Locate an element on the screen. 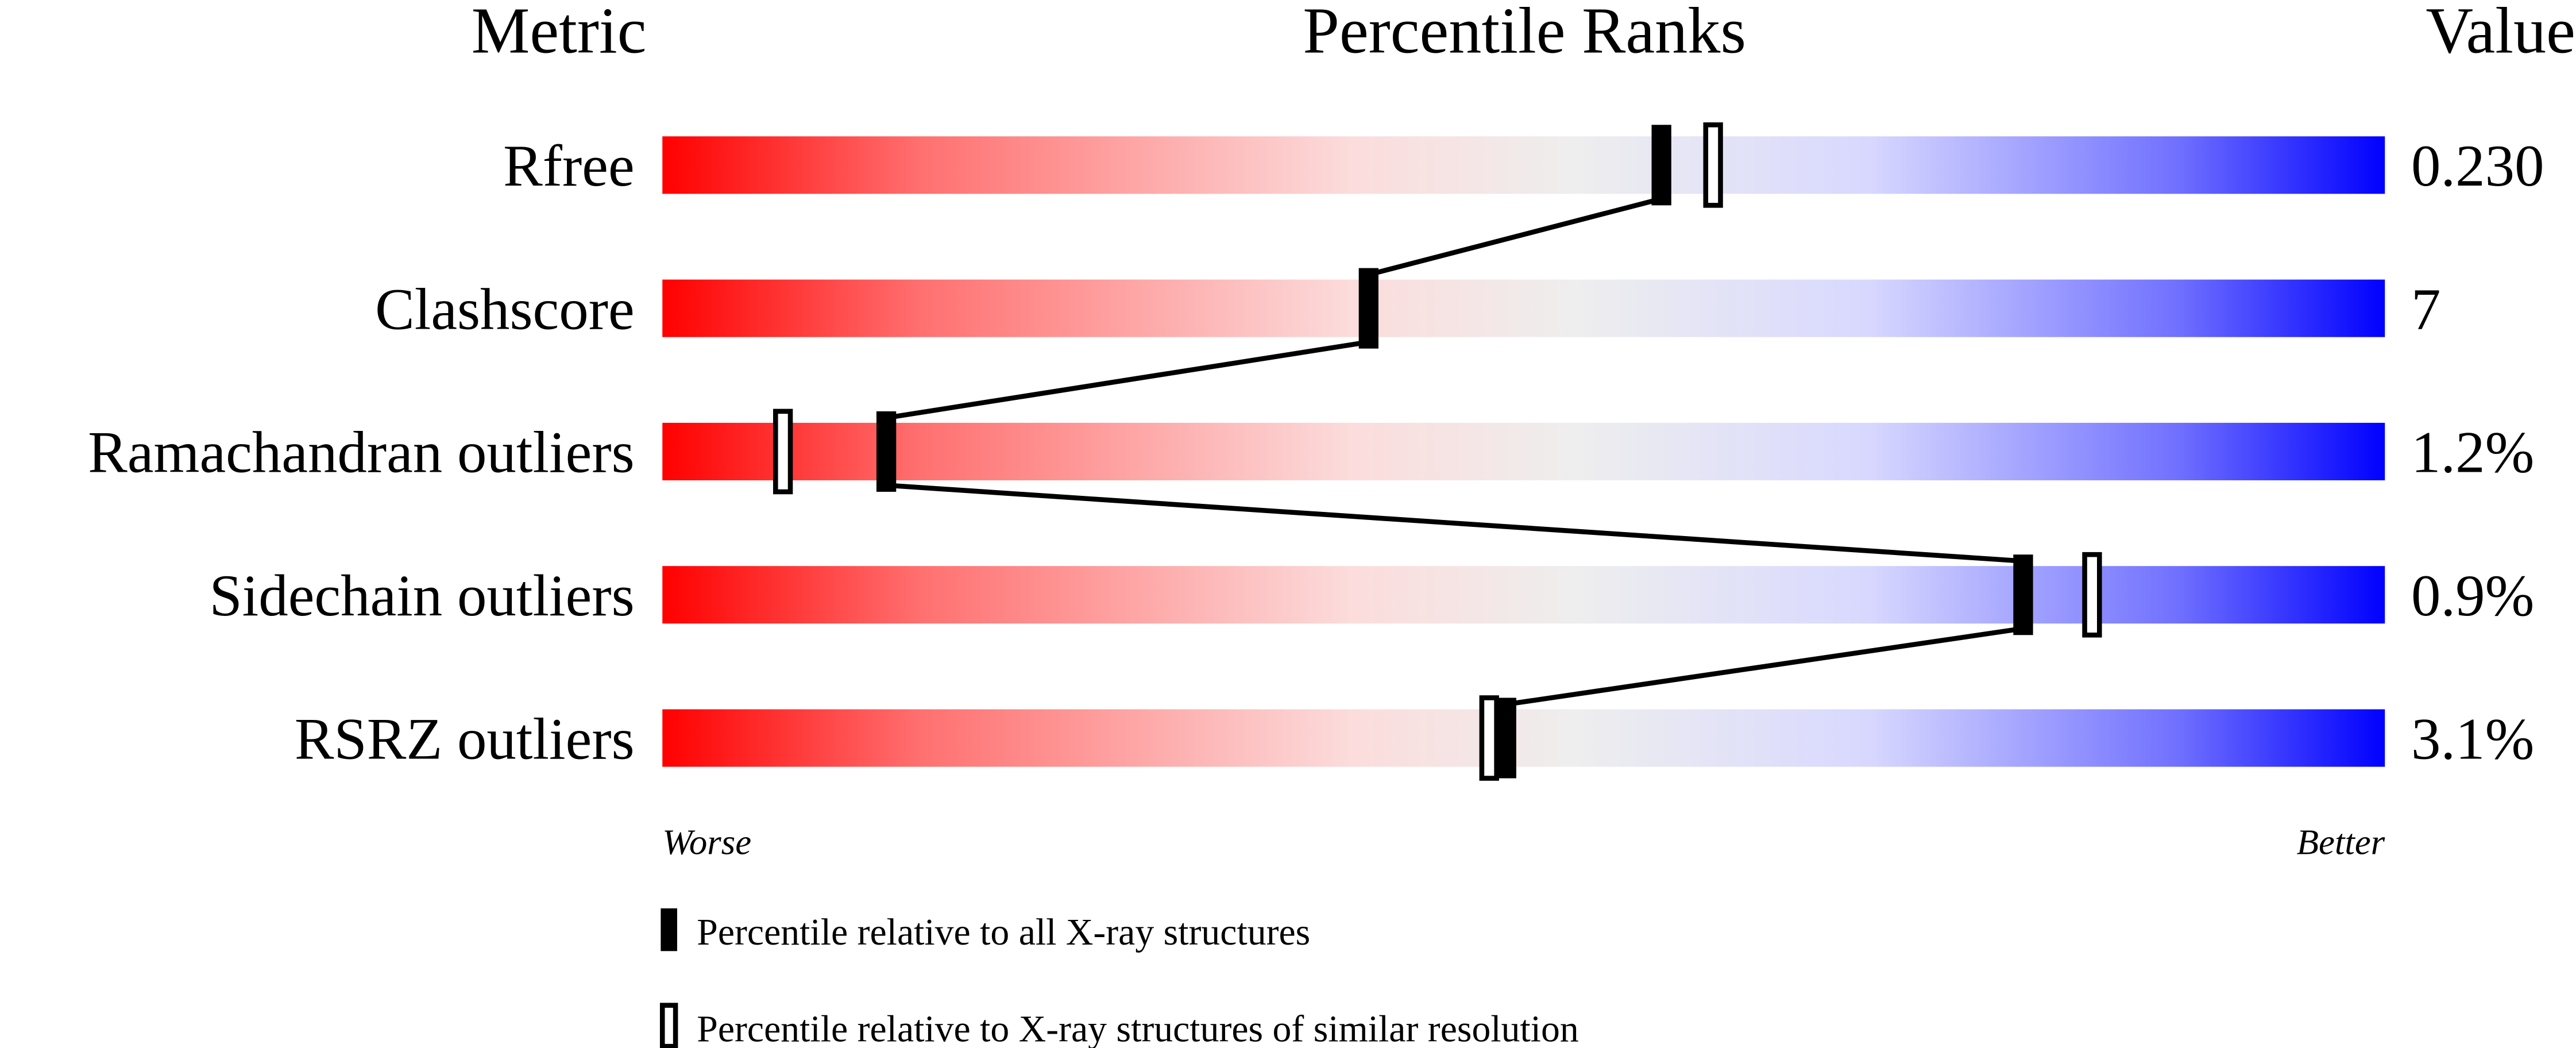  header-metric: Metric is located at coordinates (559, 33).